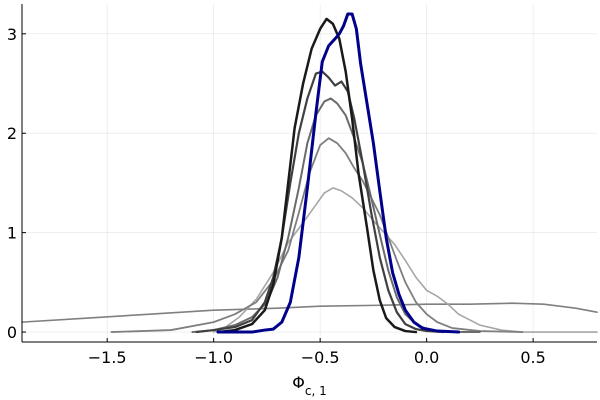 The image size is (600, 400). What do you see at coordinates (316, 391) in the screenshot?
I see `x-axis-label-subscript: c, 1` at bounding box center [316, 391].